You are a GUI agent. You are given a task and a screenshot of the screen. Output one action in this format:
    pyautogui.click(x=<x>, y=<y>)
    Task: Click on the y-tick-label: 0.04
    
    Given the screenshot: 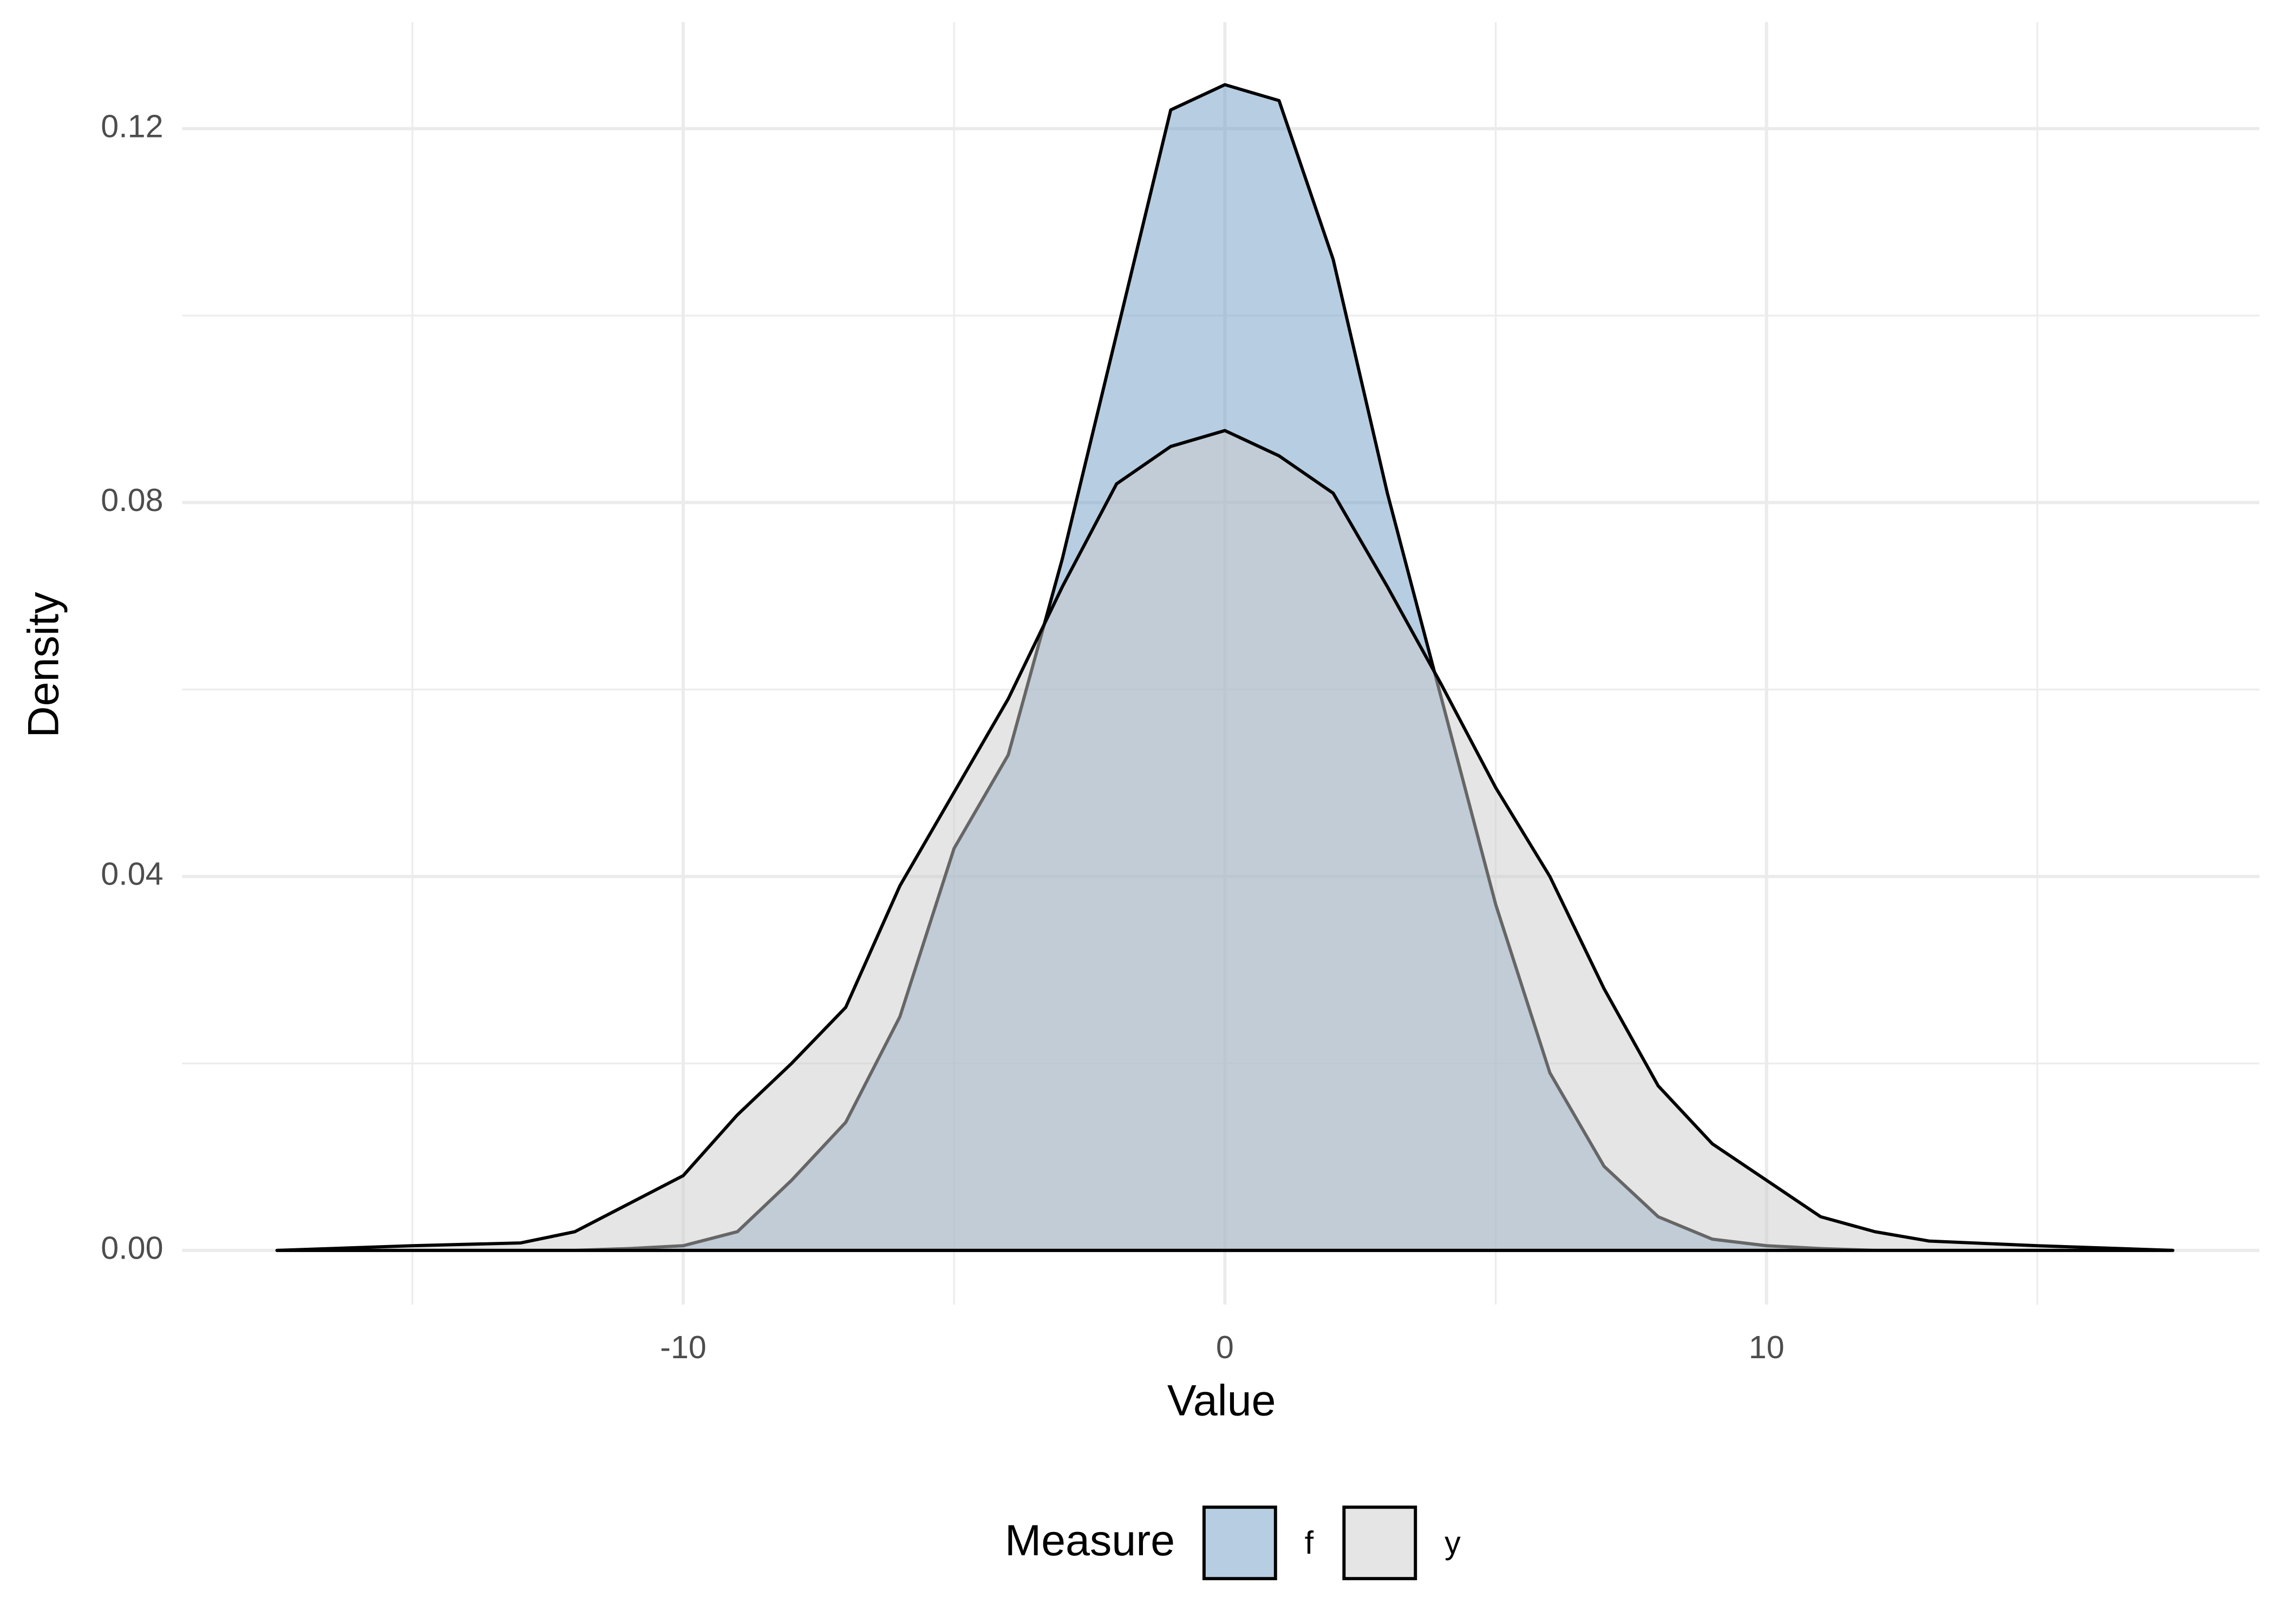 What is the action you would take?
    pyautogui.click(x=132, y=874)
    